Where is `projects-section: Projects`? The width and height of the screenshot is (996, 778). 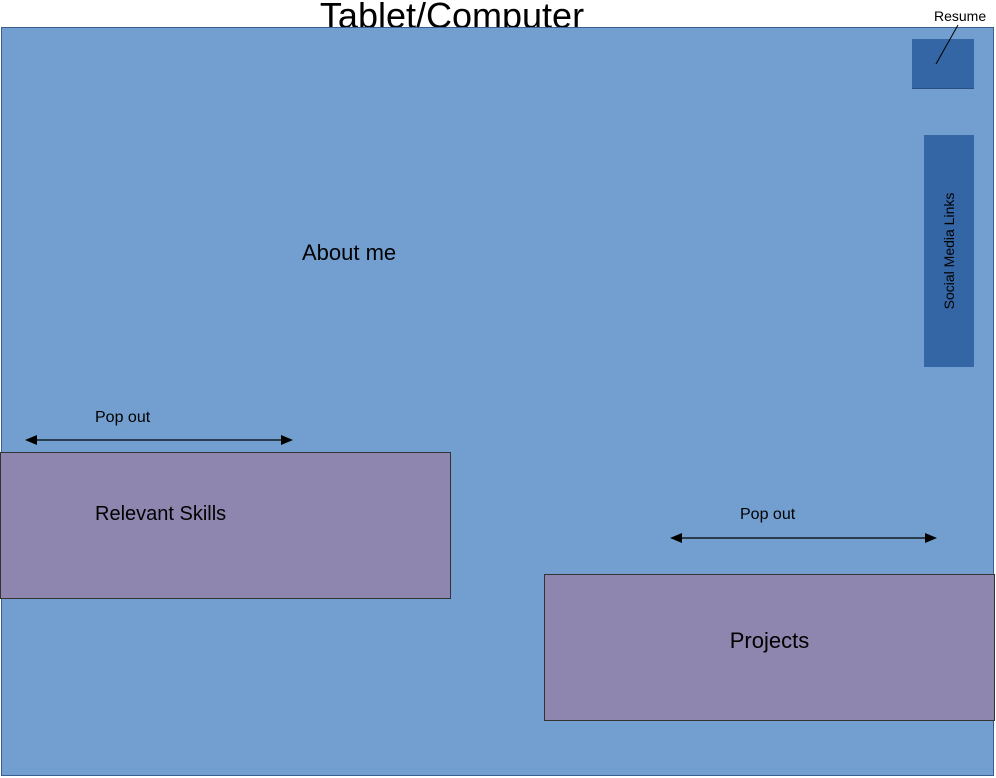
projects-section: Projects is located at coordinates (769, 647).